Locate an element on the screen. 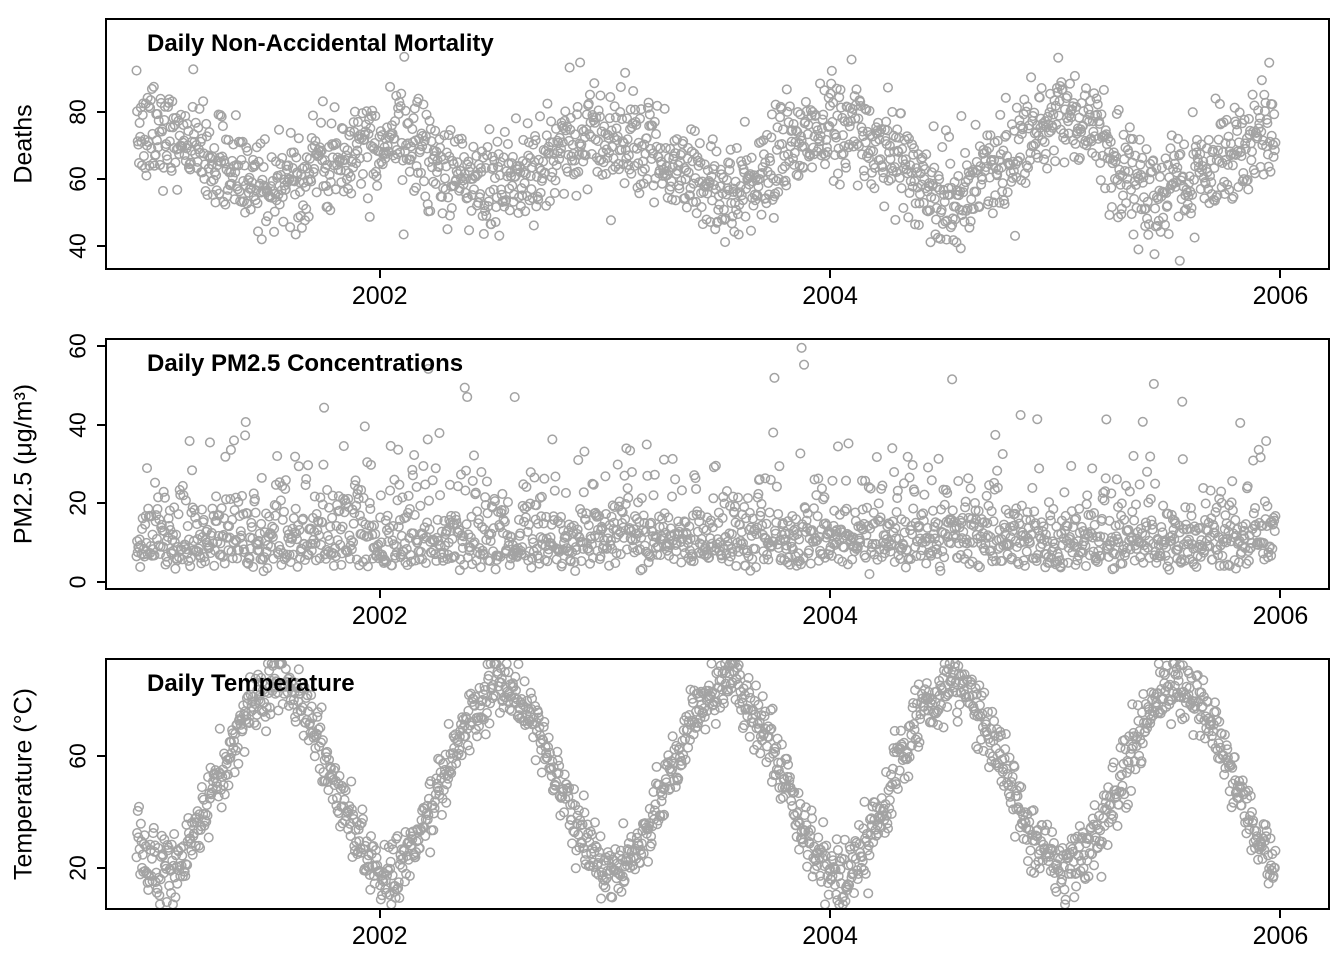 The width and height of the screenshot is (1344, 960). chart-title: Daily Temperature is located at coordinates (251, 683).